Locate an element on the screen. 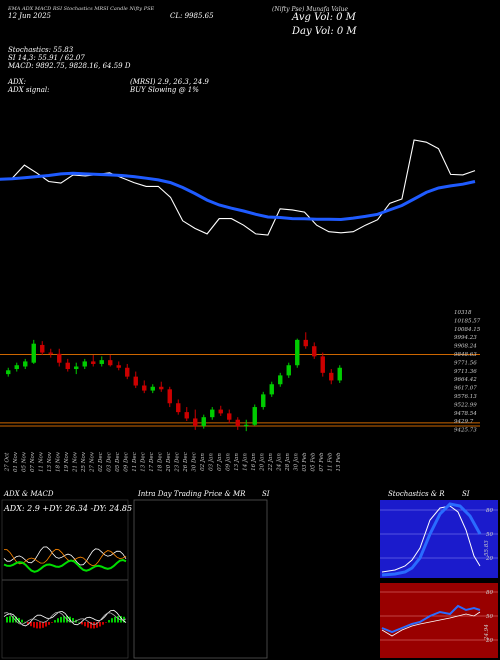  y-tick-label: 9429.7 is located at coordinates (464, 422).